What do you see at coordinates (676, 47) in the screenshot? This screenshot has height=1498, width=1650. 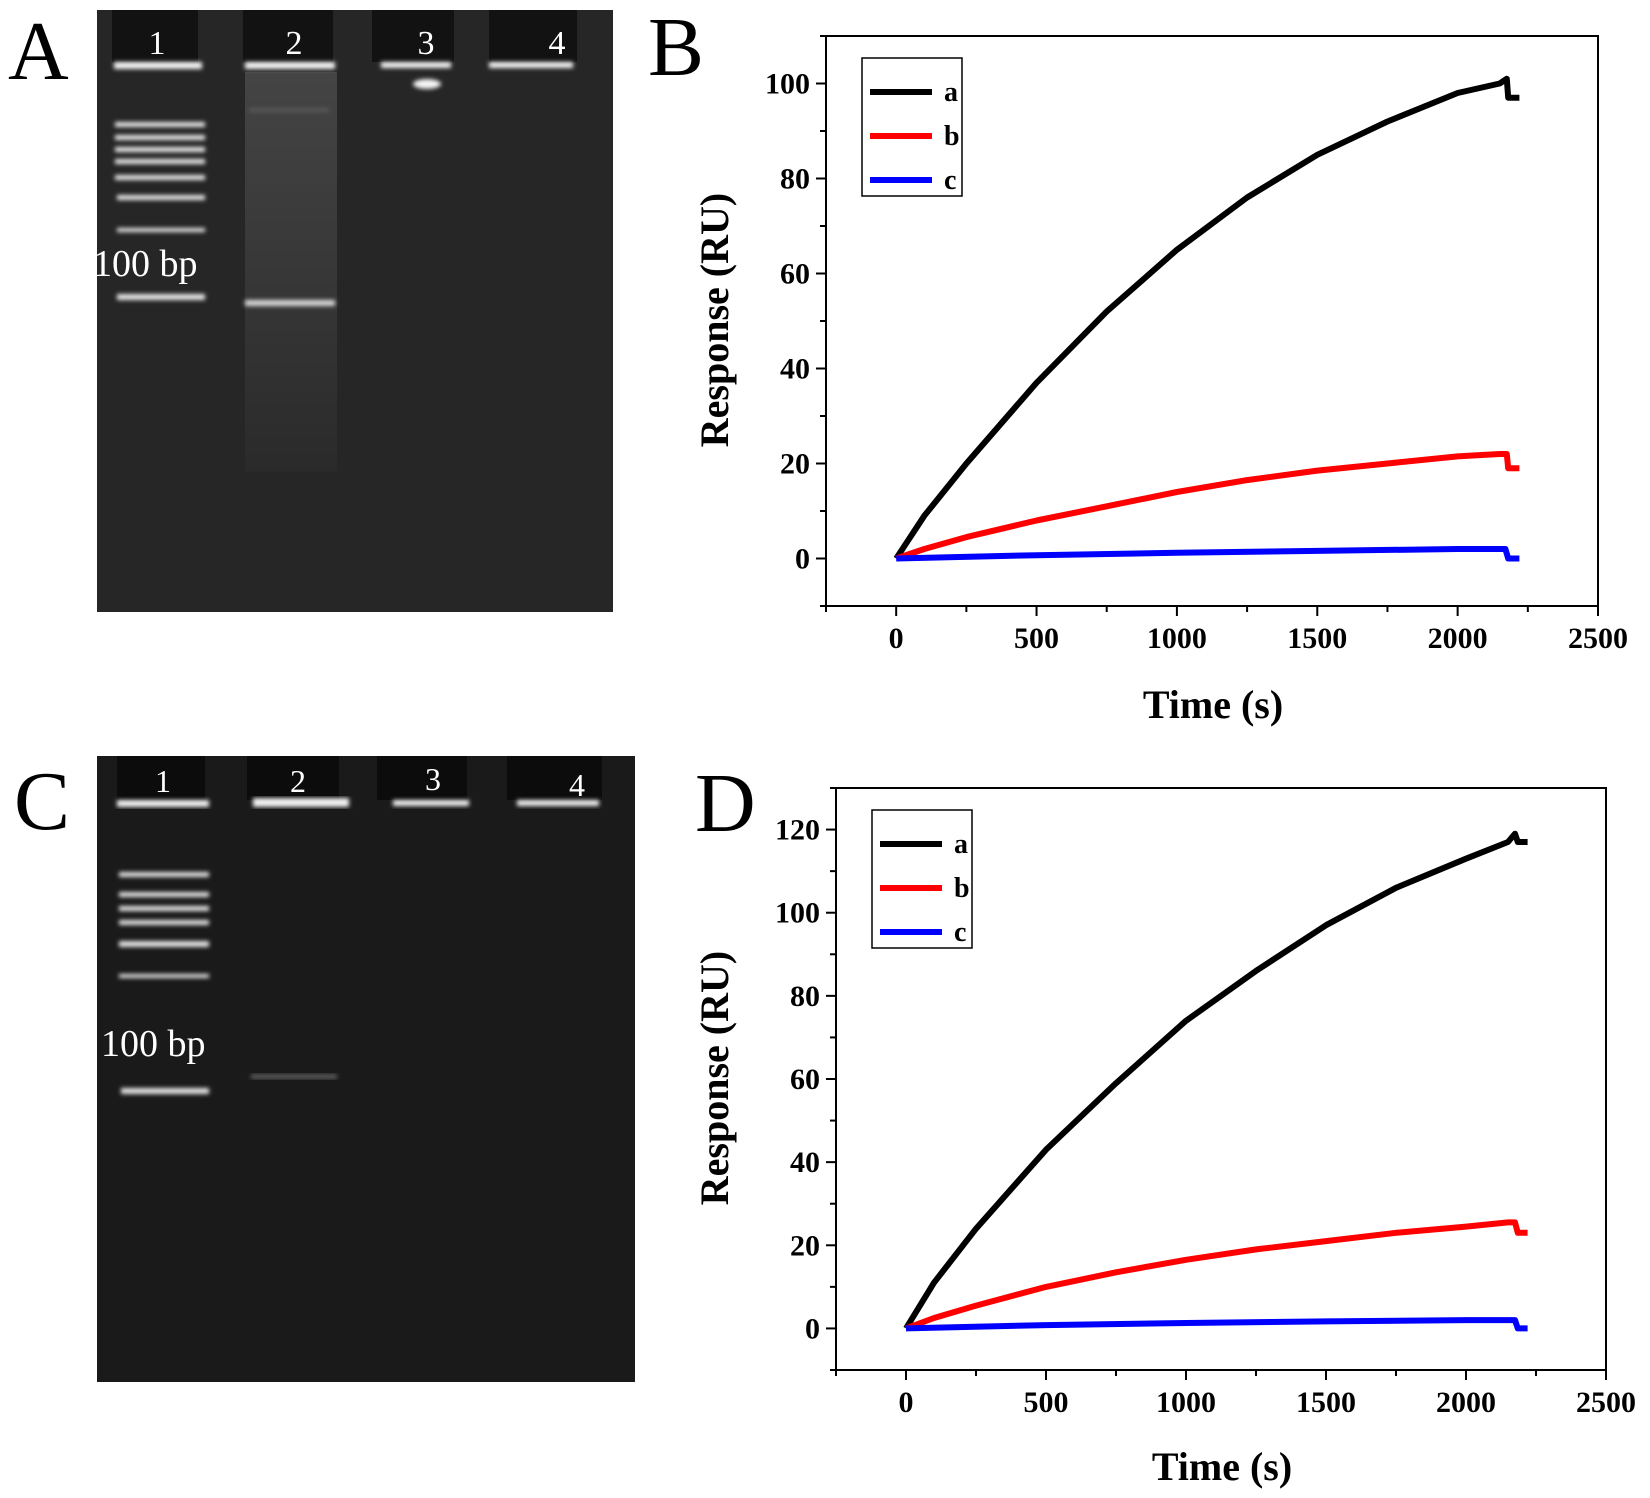 I see `panel-label-b: B` at bounding box center [676, 47].